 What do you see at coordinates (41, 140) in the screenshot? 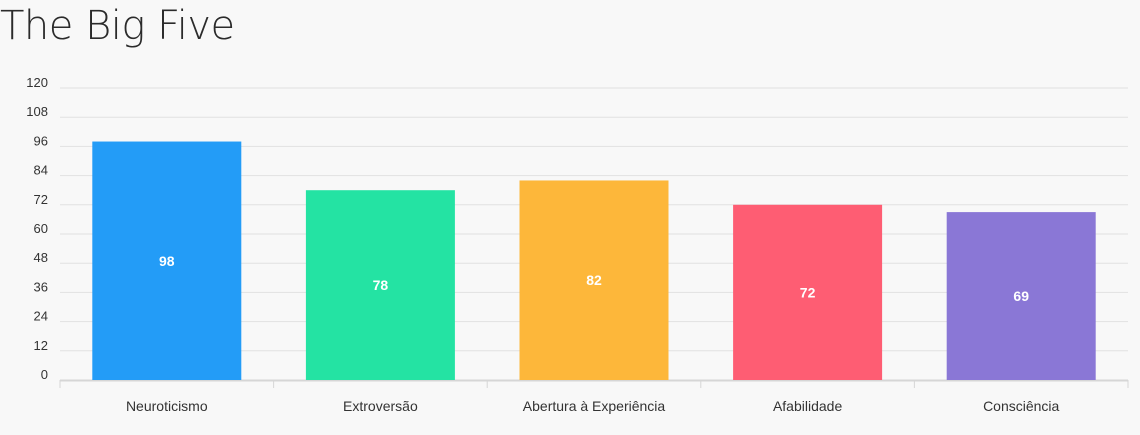
I see `y-tick-label: 96` at bounding box center [41, 140].